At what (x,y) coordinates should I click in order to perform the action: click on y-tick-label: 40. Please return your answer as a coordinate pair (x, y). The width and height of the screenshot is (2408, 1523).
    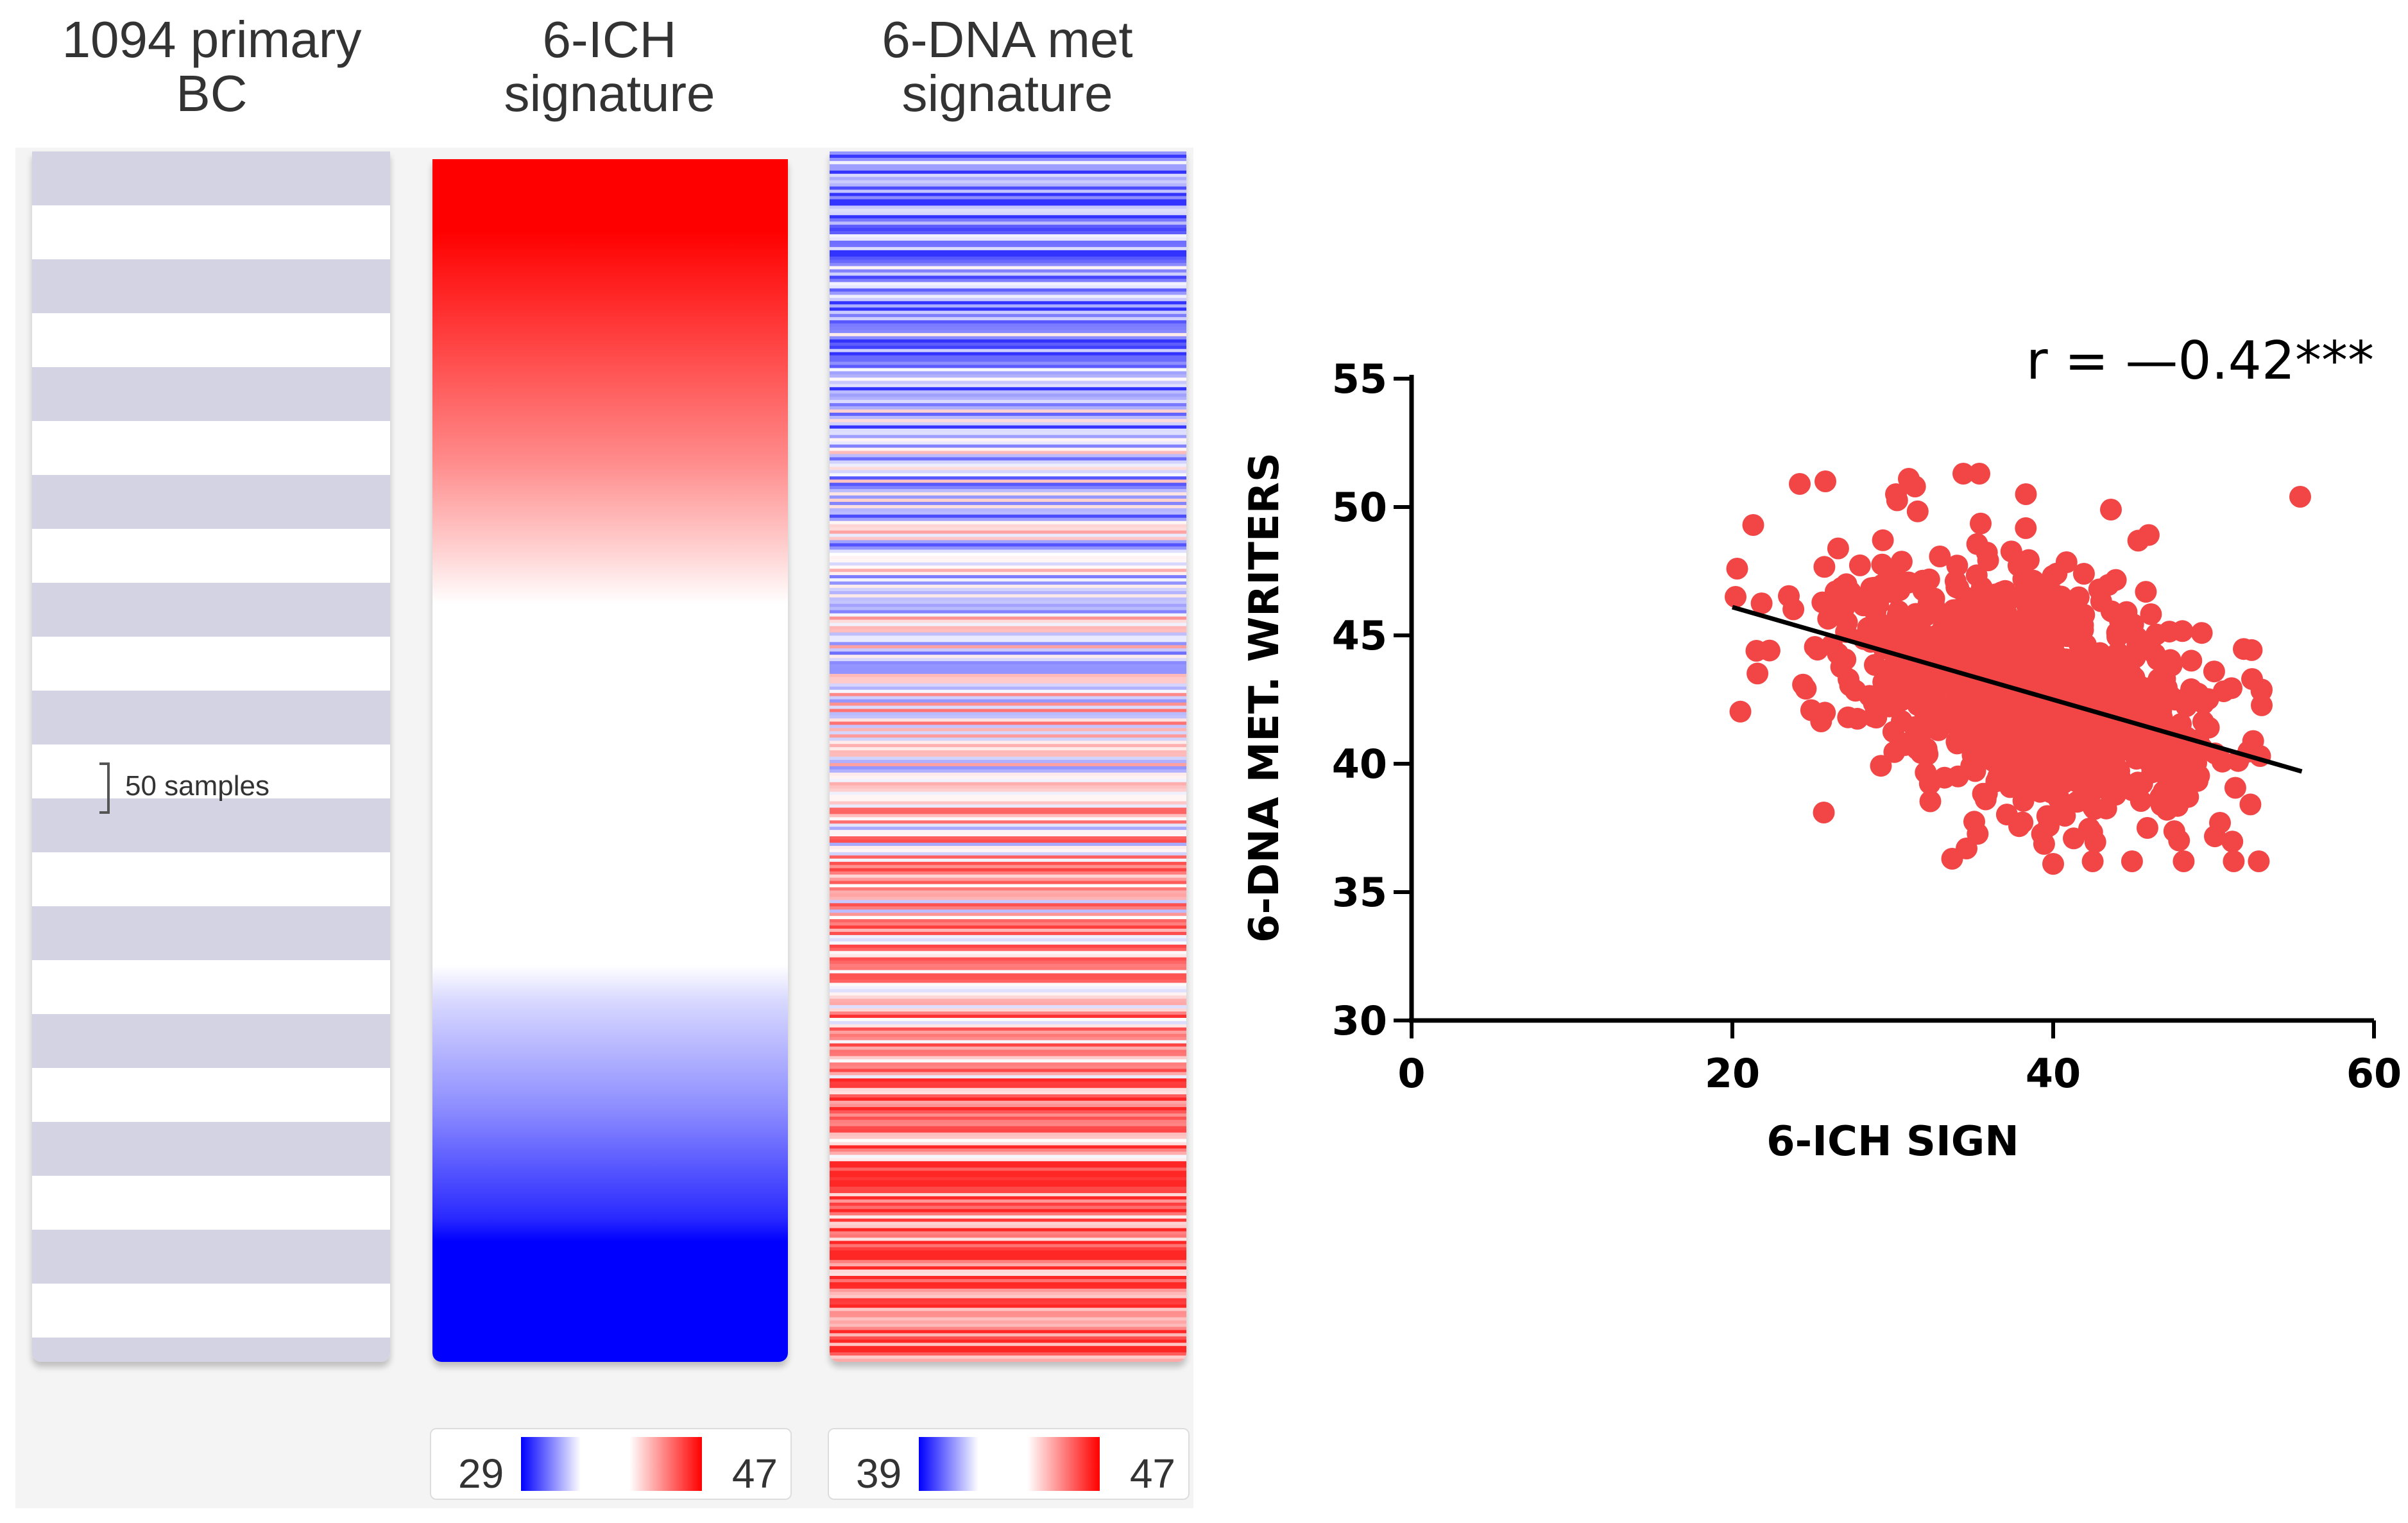
    Looking at the image, I should click on (1359, 764).